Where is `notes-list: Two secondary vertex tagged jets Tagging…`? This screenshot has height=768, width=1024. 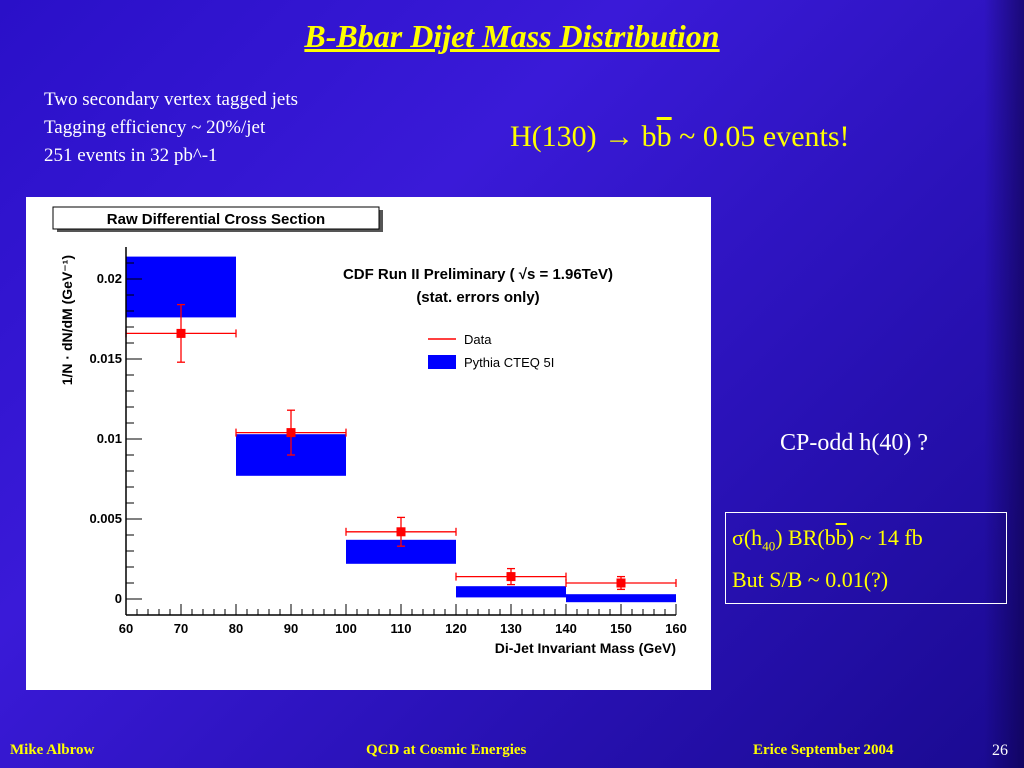 notes-list: Two secondary vertex tagged jets Tagging… is located at coordinates (171, 128).